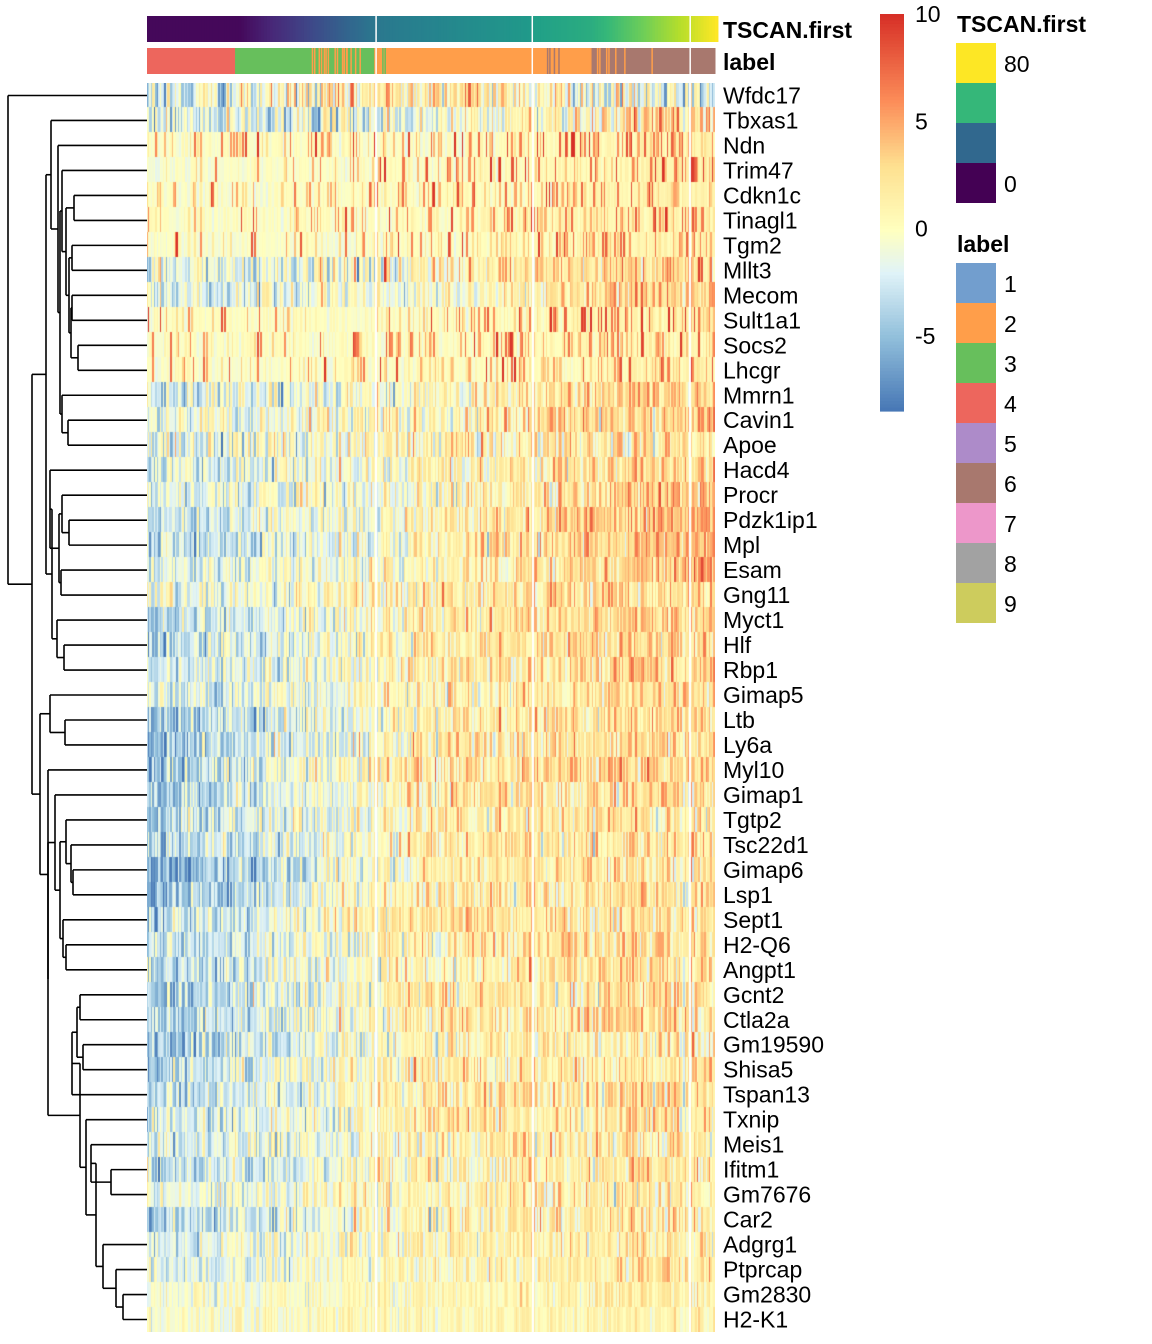 The height and width of the screenshot is (1344, 1152). What do you see at coordinates (756, 595) in the screenshot?
I see `row-label: Gng11` at bounding box center [756, 595].